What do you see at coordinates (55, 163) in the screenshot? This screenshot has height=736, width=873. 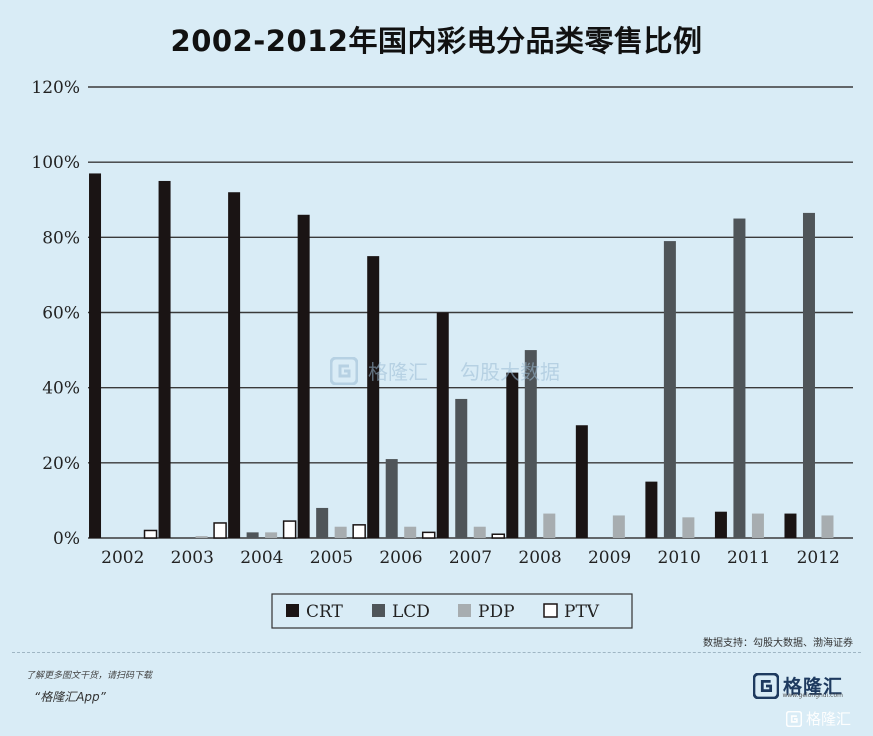 I see `y-tick-label: 100%` at bounding box center [55, 163].